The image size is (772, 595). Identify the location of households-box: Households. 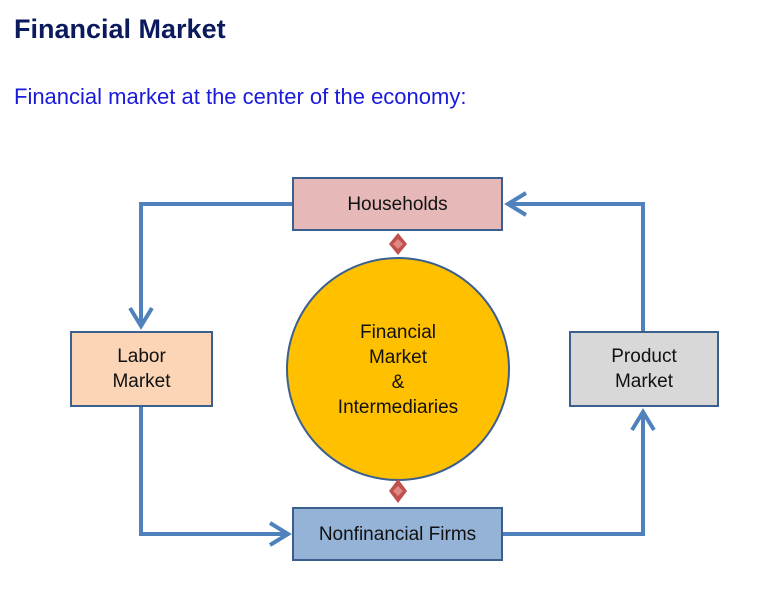
(397, 204).